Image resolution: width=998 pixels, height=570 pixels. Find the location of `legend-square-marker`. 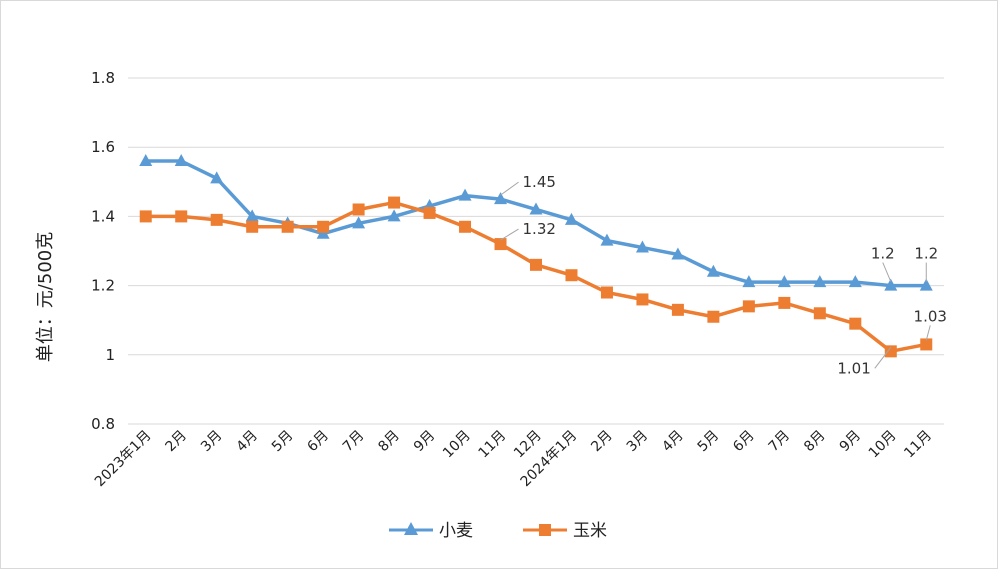

legend-square-marker is located at coordinates (545, 530).